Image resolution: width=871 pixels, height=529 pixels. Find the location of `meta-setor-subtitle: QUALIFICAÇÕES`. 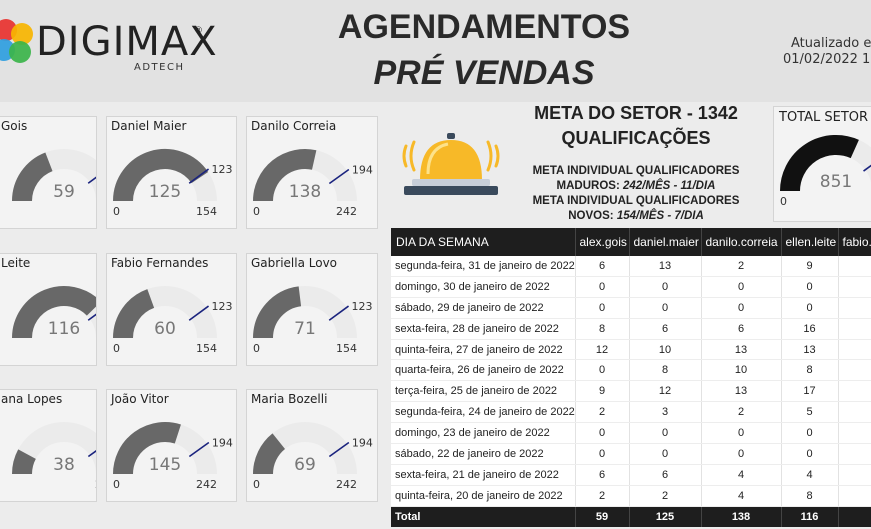

meta-setor-subtitle: QUALIFICAÇÕES is located at coordinates (636, 138).